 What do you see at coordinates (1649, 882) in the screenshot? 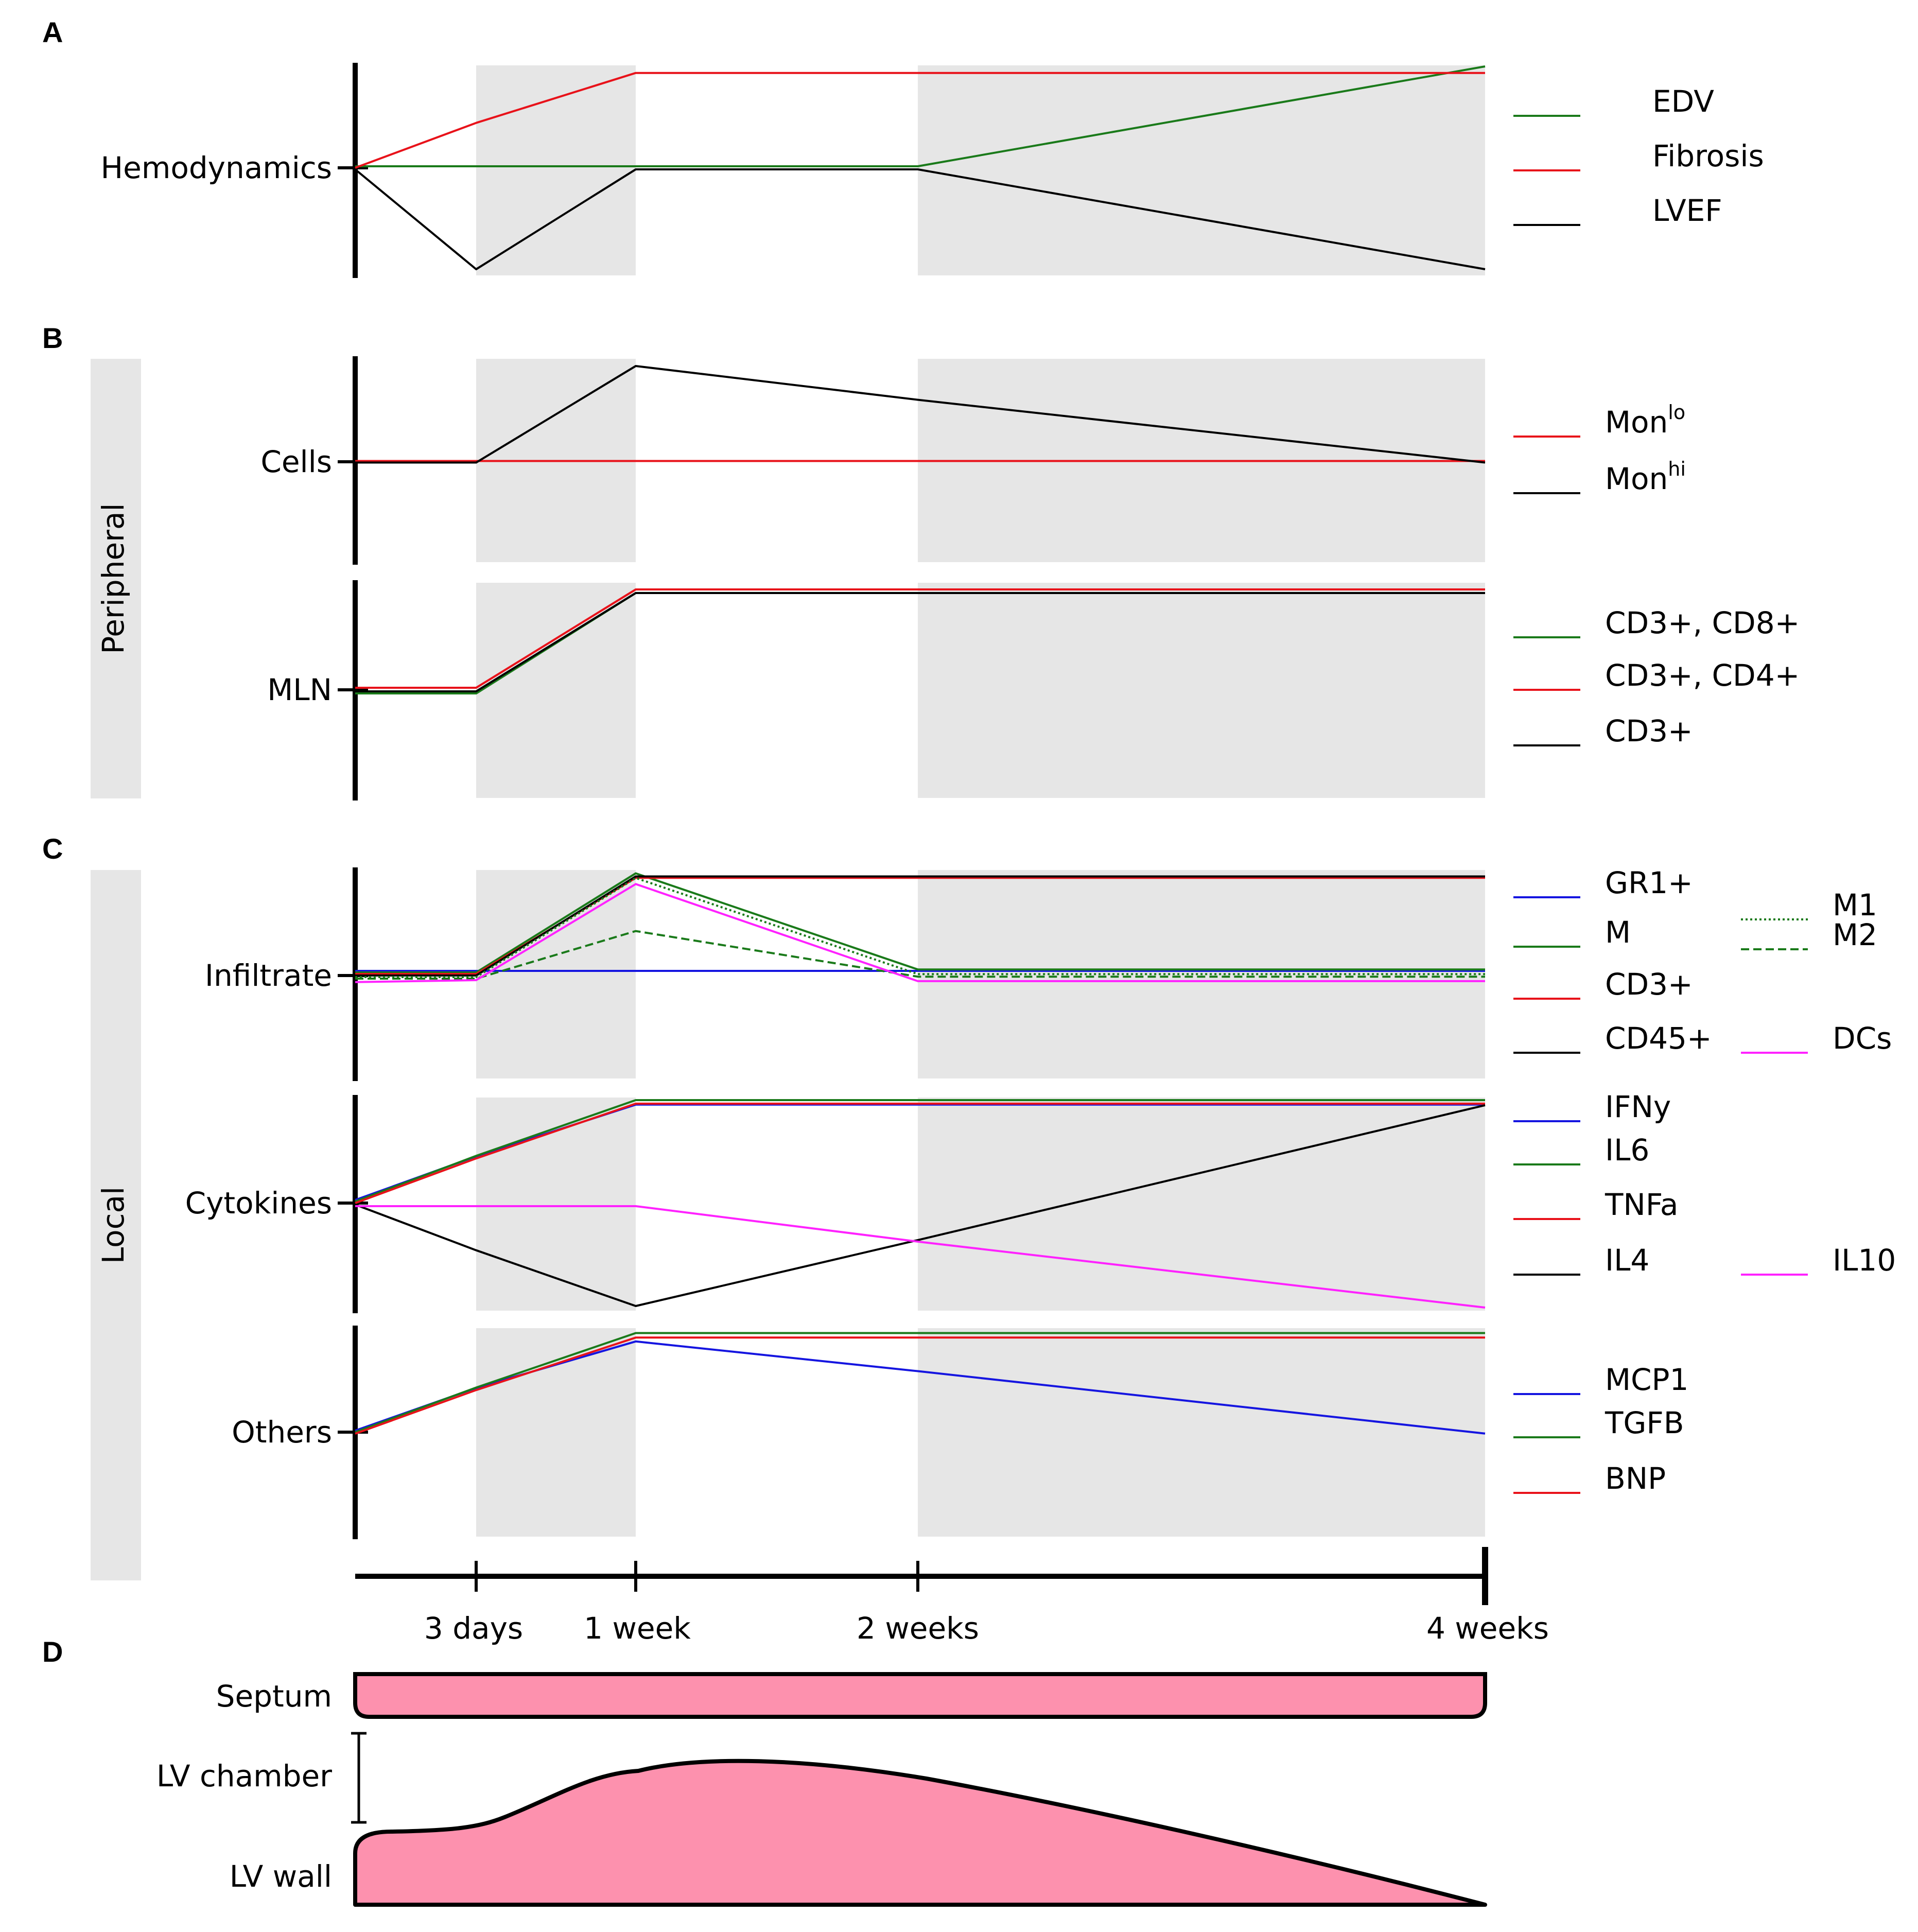
I see `legend-label-gr1: GR1+` at bounding box center [1649, 882].